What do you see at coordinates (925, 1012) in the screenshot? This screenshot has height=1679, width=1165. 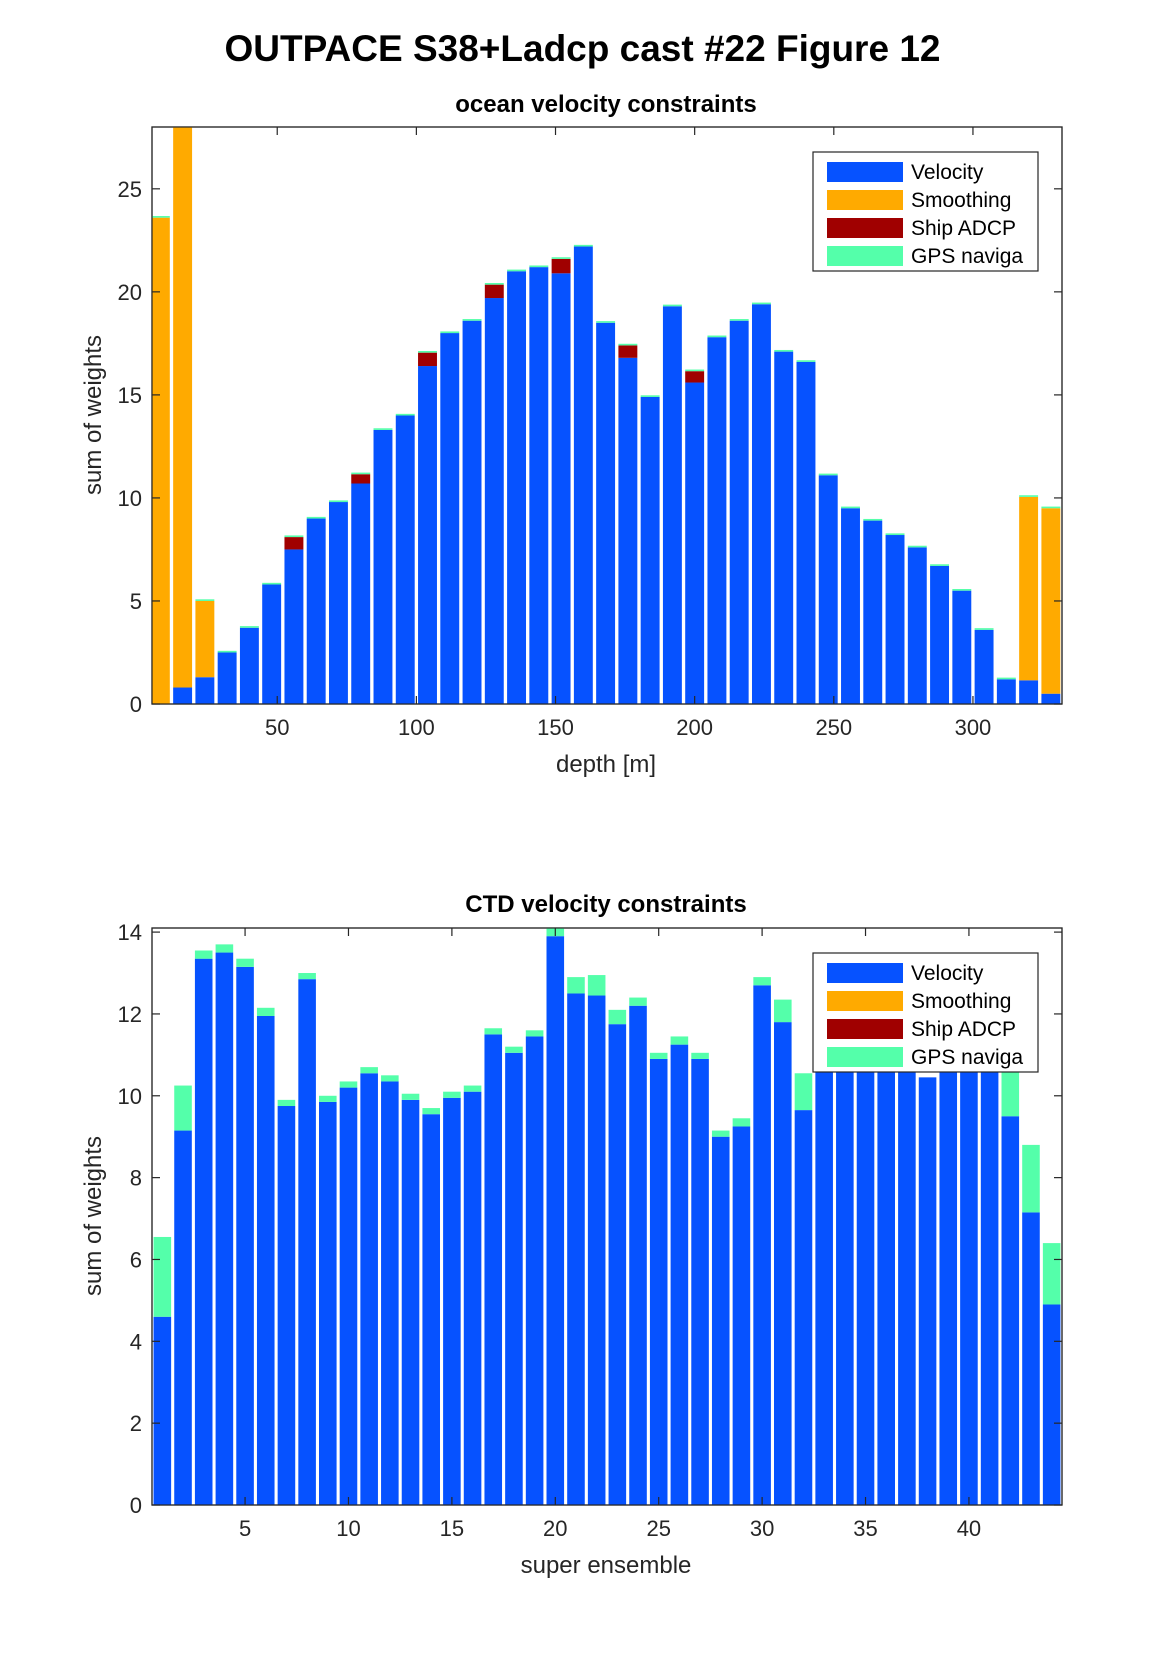 I see `ctd-legend: Velocity Smoothing Ship ADCP GPS naviga` at bounding box center [925, 1012].